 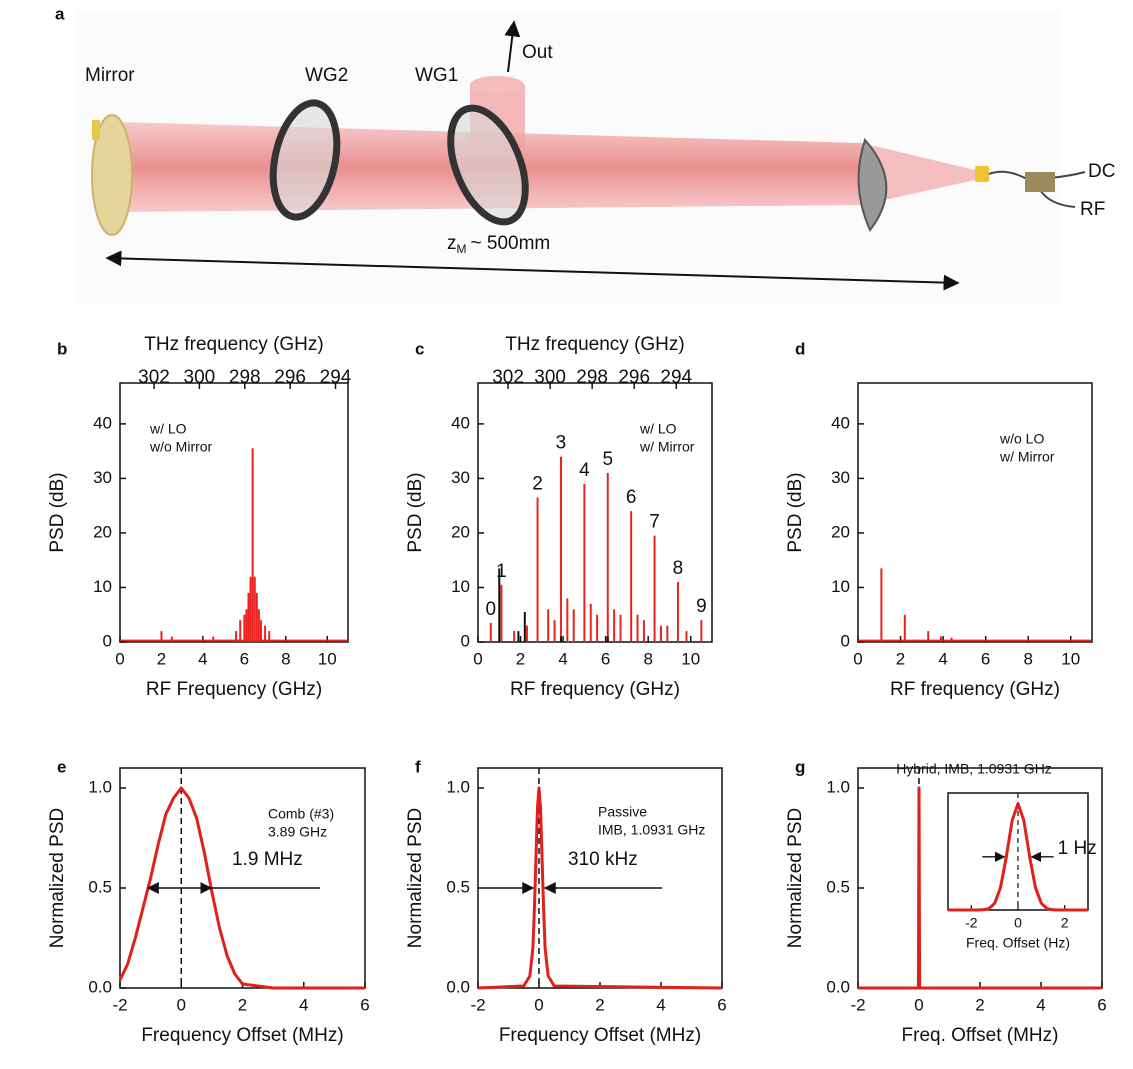 What do you see at coordinates (181, 447) in the screenshot?
I see `annotation: w/o Mirror` at bounding box center [181, 447].